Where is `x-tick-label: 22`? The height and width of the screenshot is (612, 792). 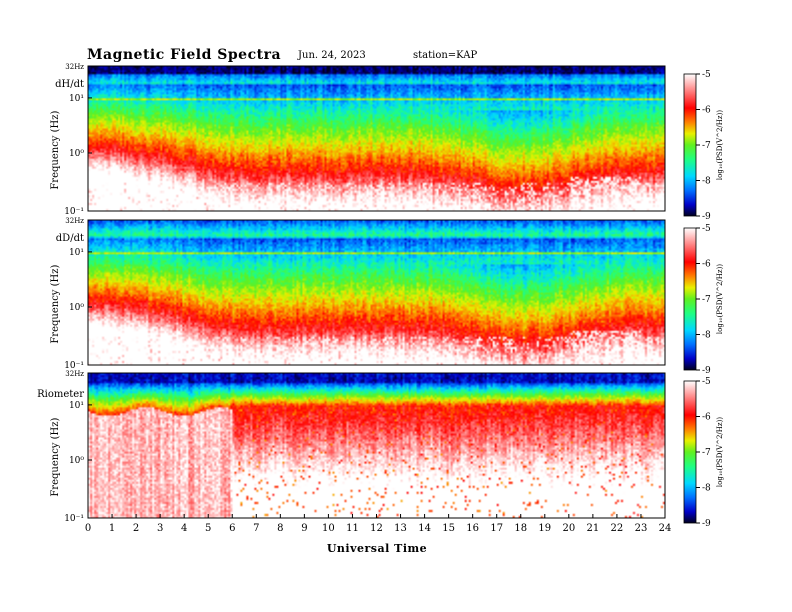
x-tick-label: 22 is located at coordinates (617, 528).